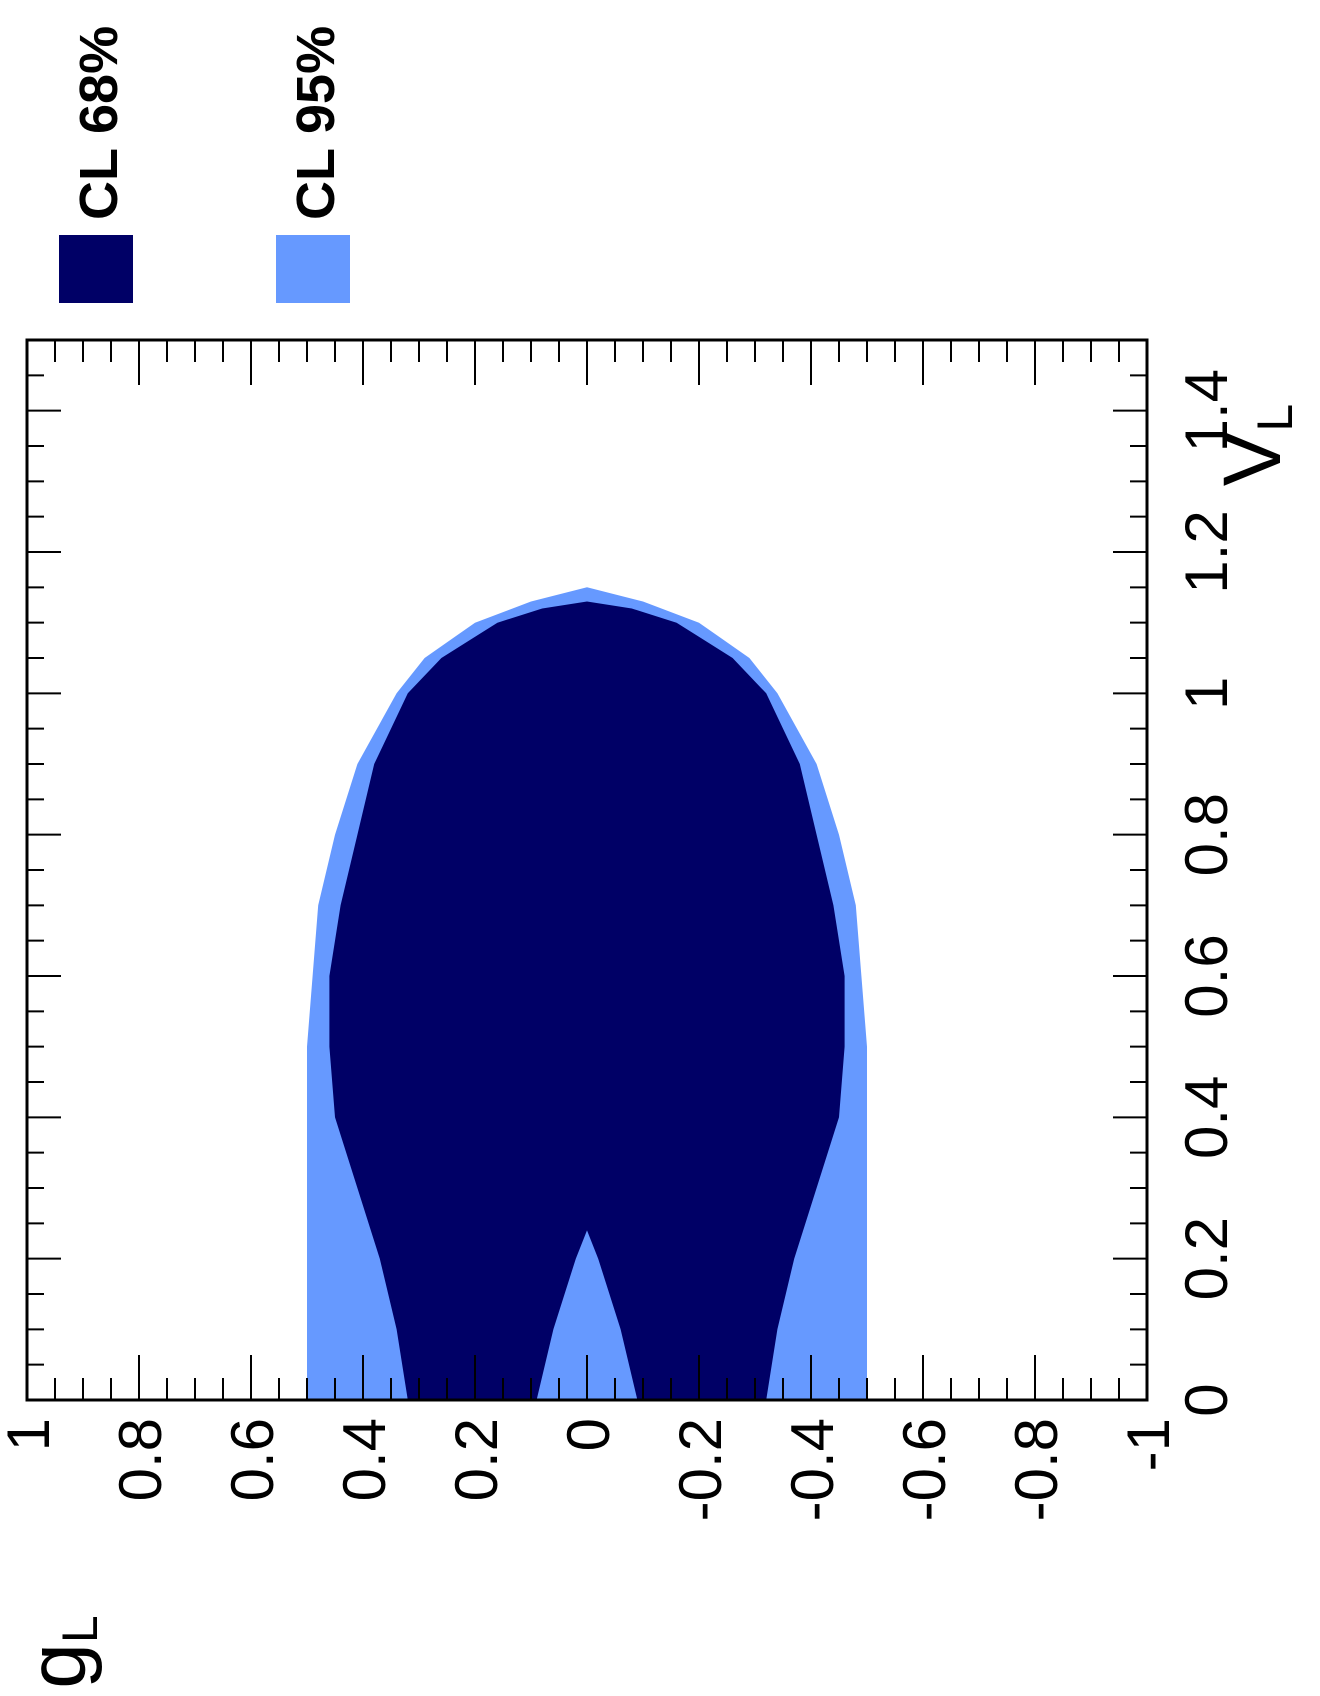 Image resolution: width=1320 pixels, height=1696 pixels. Describe the element at coordinates (313, 269) in the screenshot. I see `legend-swatch-cl95` at that location.